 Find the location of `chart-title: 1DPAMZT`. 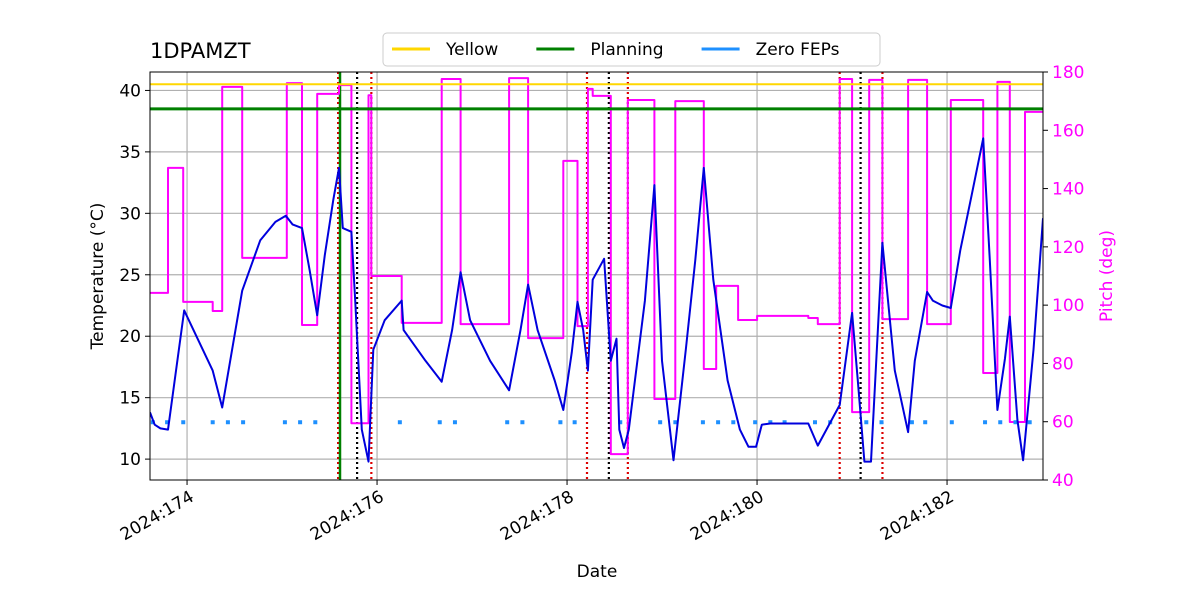

chart-title: 1DPAMZT is located at coordinates (200, 51).